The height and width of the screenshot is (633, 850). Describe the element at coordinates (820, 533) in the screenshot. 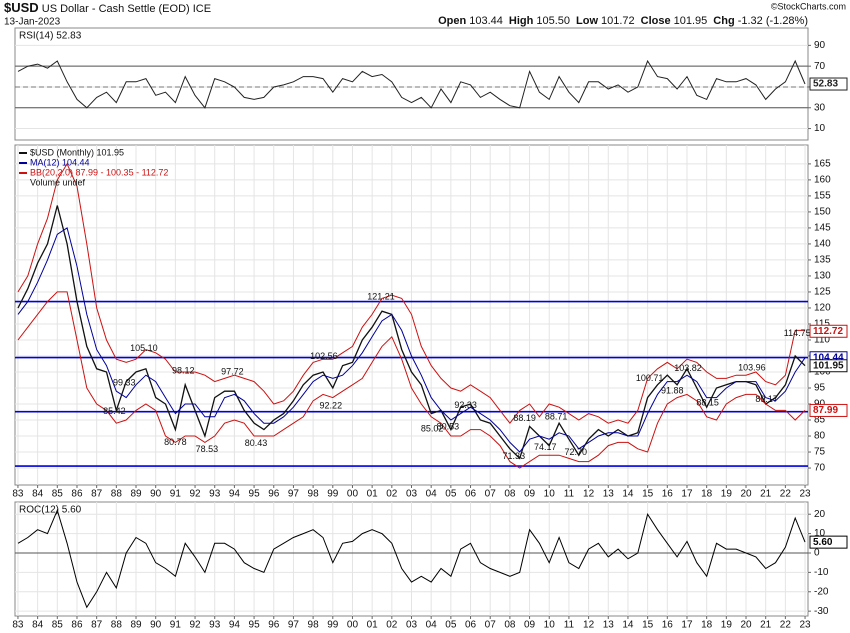

I see `y-tick-label: 10` at that location.